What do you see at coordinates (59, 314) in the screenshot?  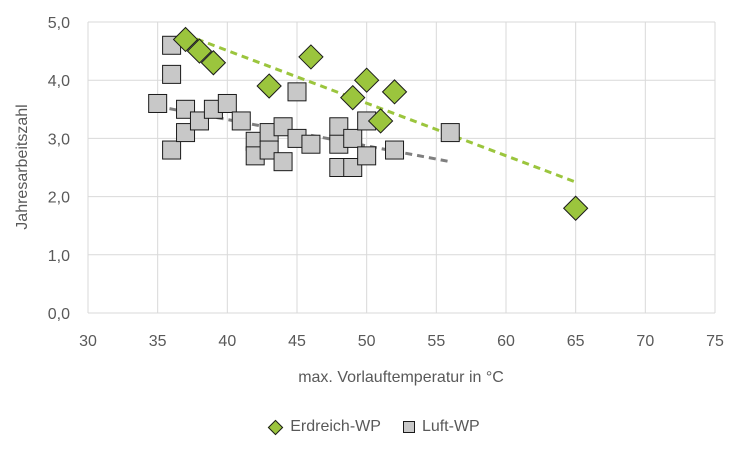 I see `y-tick-label: 0,0` at bounding box center [59, 314].